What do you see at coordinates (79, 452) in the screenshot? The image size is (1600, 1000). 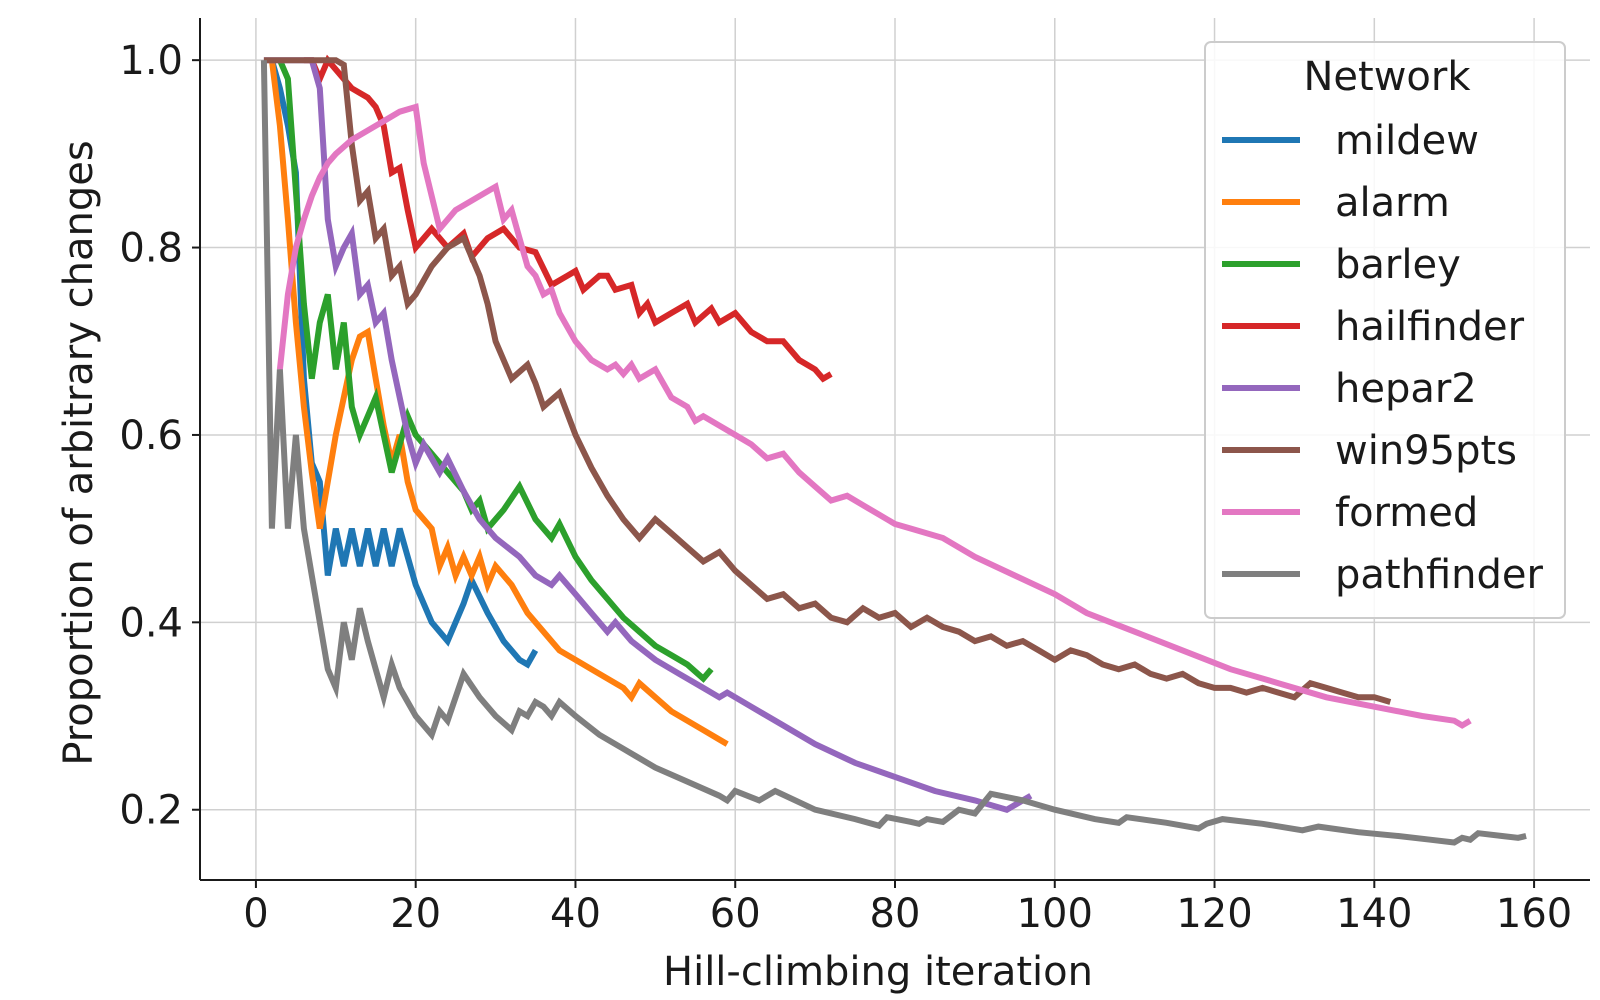 I see `y-axis-title: Proportion of arbitrary changes` at bounding box center [79, 452].